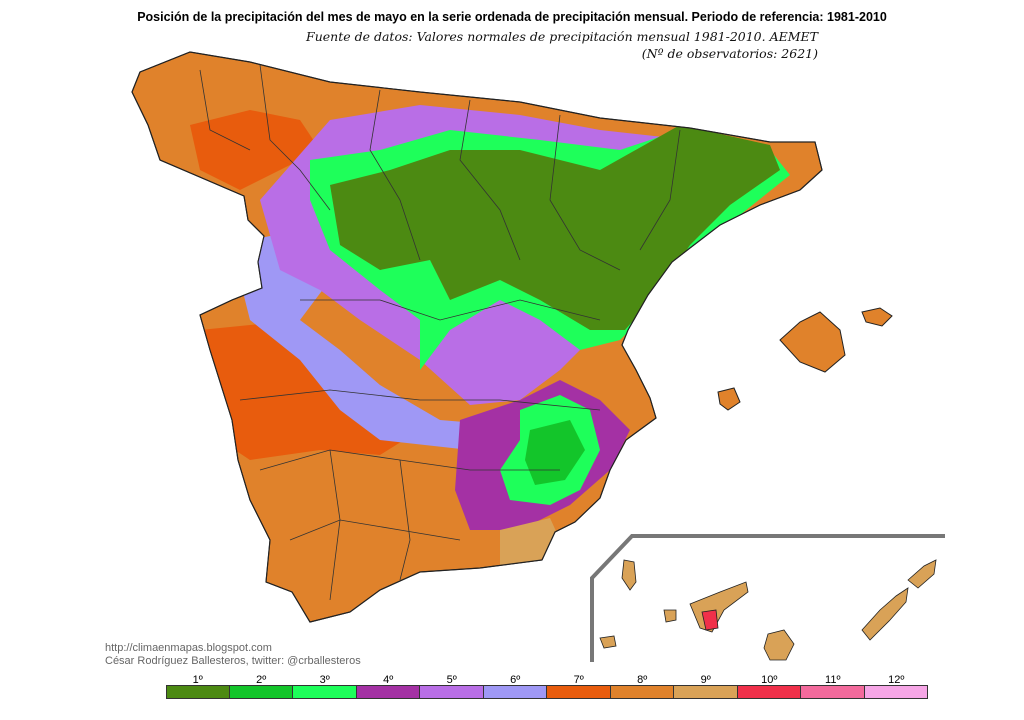 The height and width of the screenshot is (720, 1024). Describe the element at coordinates (451, 680) in the screenshot. I see `legend-label: 5º` at that location.